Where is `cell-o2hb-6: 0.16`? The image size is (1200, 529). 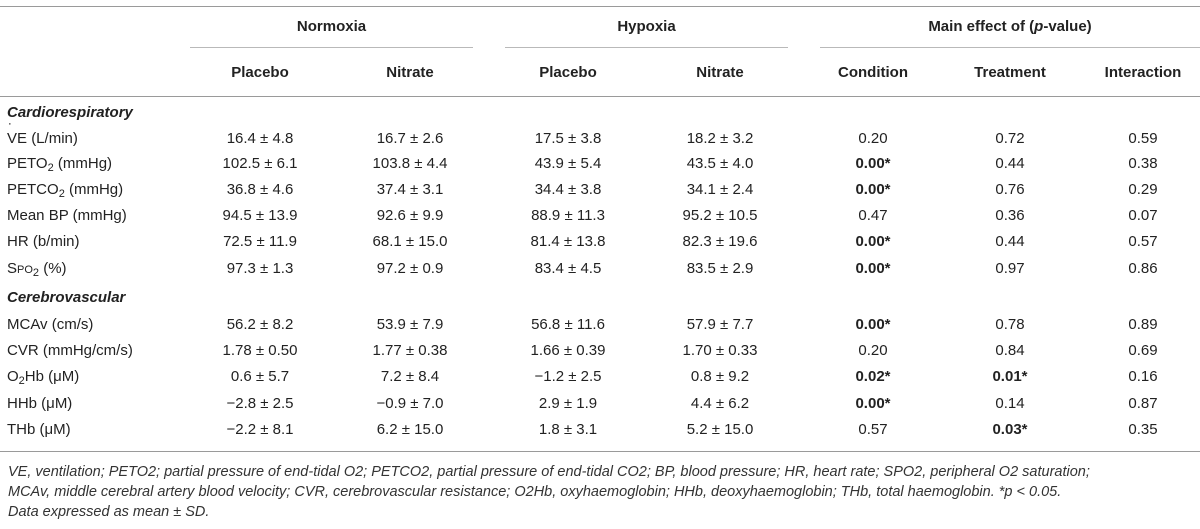
cell-o2hb-6: 0.16 is located at coordinates (1143, 376).